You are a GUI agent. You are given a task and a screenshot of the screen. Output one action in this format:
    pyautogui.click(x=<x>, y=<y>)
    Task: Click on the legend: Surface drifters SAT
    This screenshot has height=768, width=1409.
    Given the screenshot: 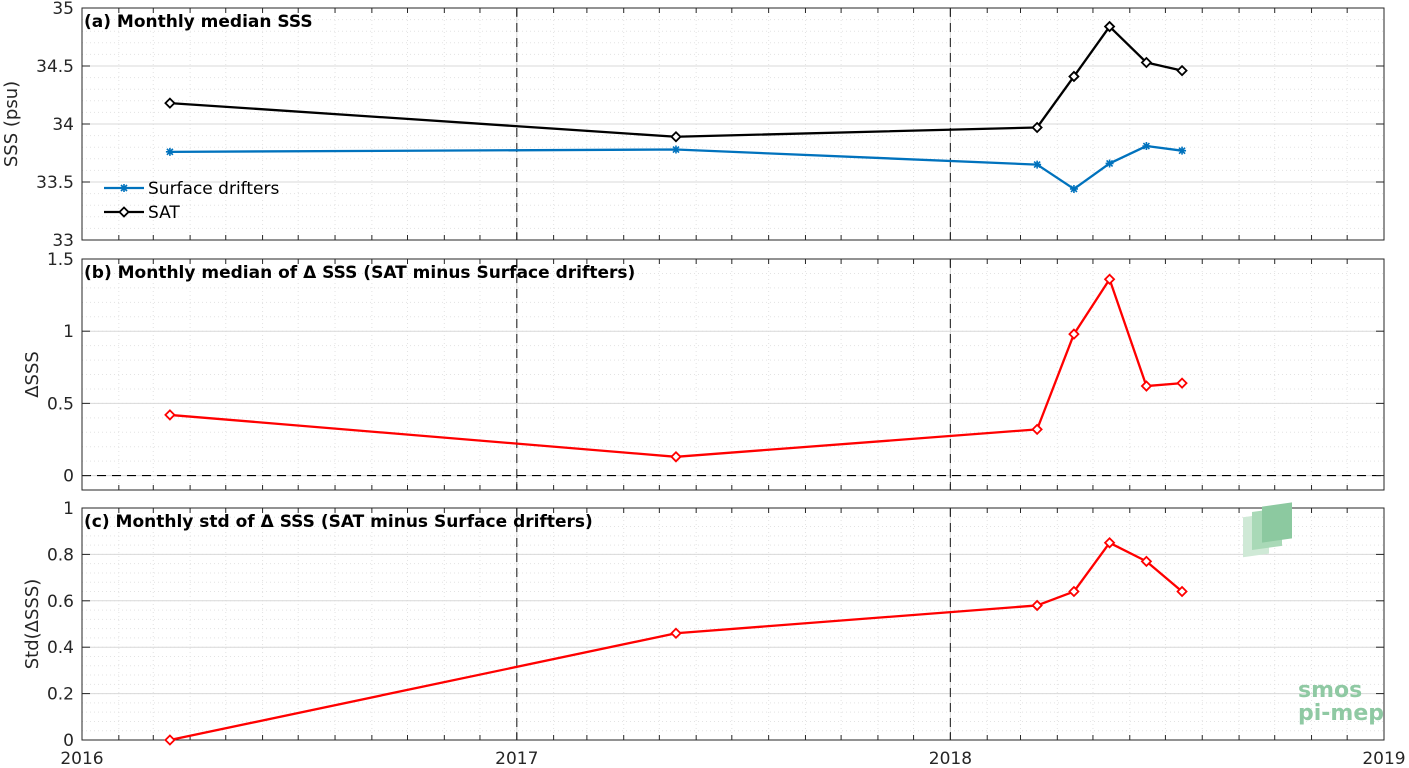 What is the action you would take?
    pyautogui.click(x=191, y=201)
    